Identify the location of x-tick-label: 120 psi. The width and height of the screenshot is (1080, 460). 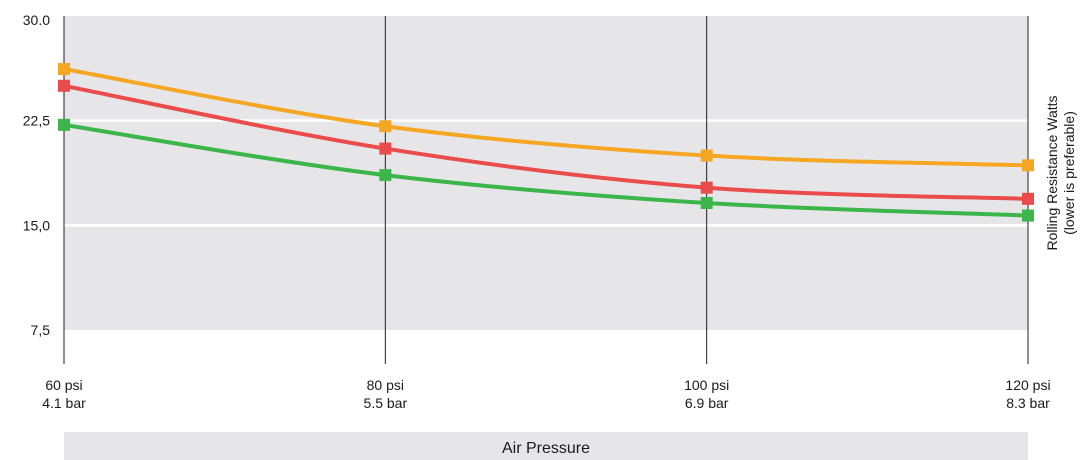
(1027, 385).